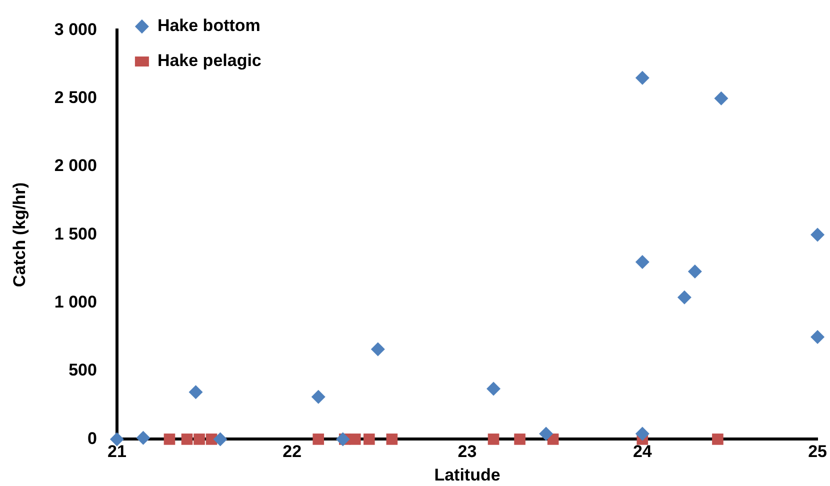 The width and height of the screenshot is (830, 486). I want to click on y-axis-title: Catch (kg/hr), so click(19, 235).